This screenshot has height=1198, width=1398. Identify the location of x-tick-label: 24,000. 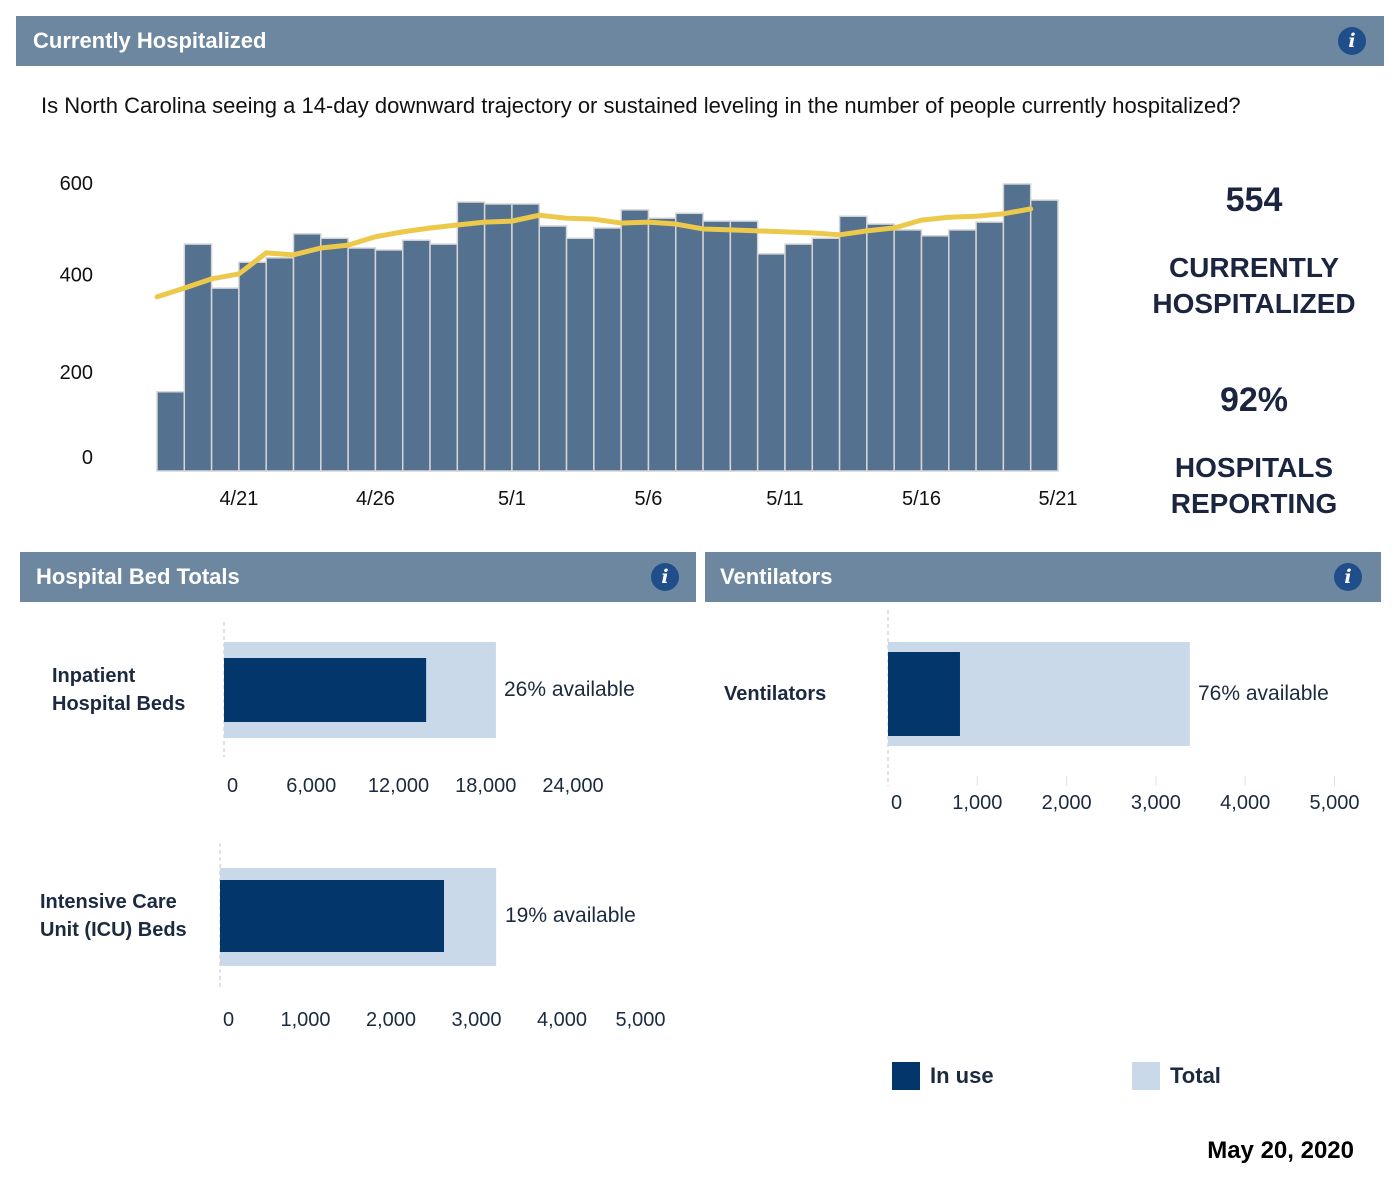
(572, 786).